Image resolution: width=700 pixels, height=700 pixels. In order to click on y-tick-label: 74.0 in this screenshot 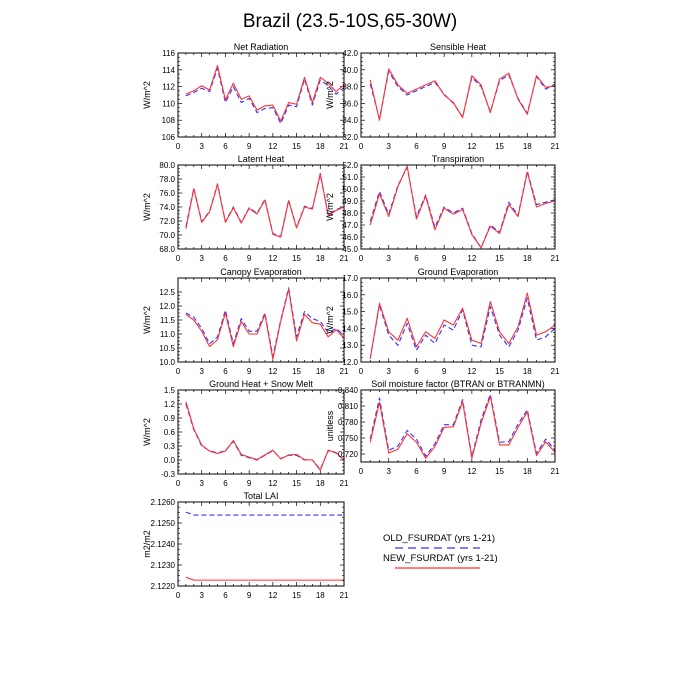, I will do `click(167, 207)`.